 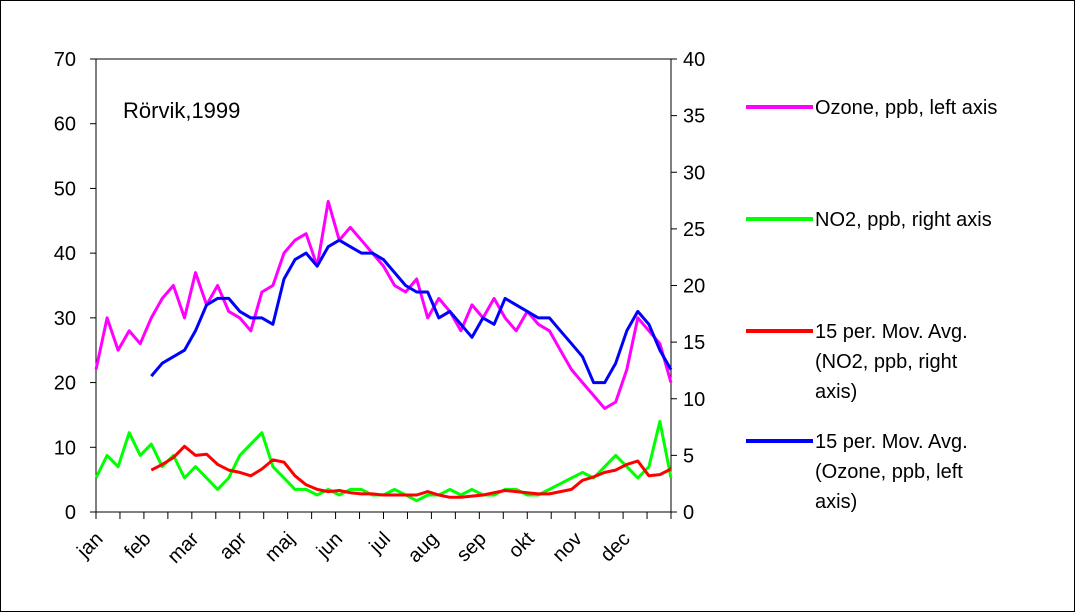 What do you see at coordinates (70, 513) in the screenshot?
I see `left-axis-tick-label: 0` at bounding box center [70, 513].